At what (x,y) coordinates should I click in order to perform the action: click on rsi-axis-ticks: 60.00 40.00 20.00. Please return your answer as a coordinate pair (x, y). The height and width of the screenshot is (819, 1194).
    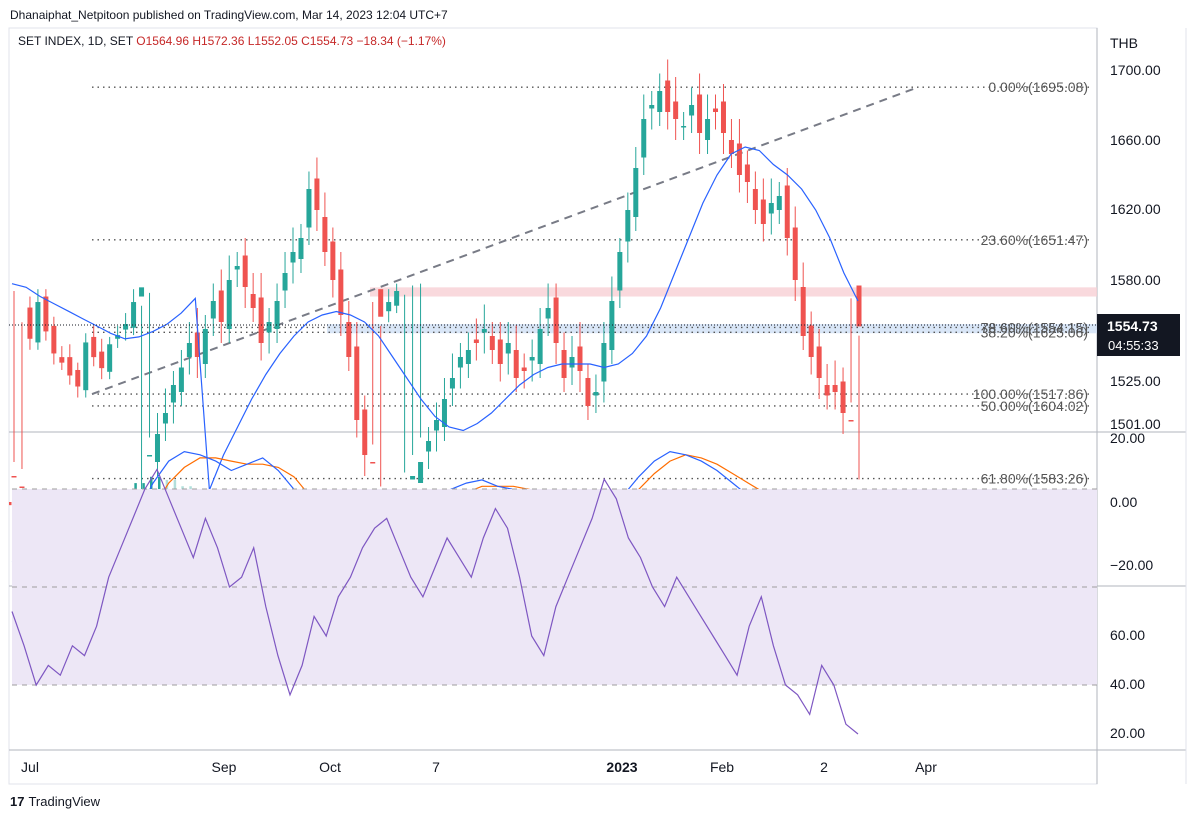
    Looking at the image, I should click on (1127, 684).